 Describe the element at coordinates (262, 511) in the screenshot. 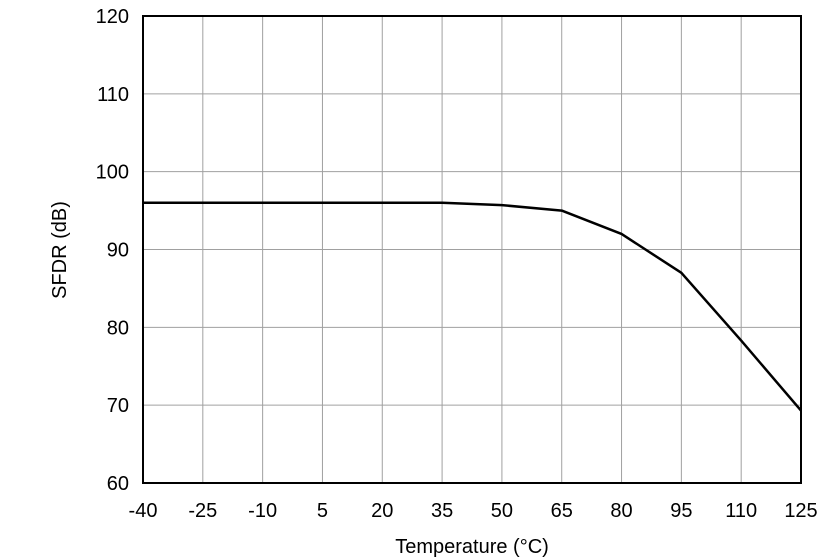

I see `x-tick-label: -10` at that location.